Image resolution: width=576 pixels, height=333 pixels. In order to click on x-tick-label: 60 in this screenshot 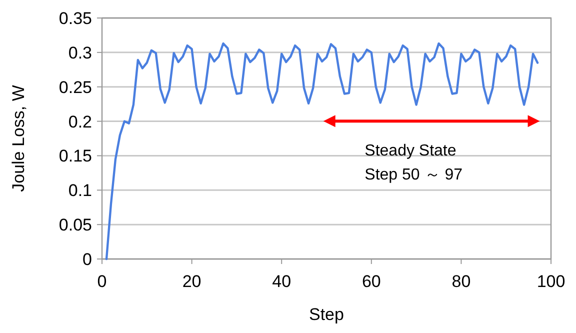, I will do `click(371, 281)`.